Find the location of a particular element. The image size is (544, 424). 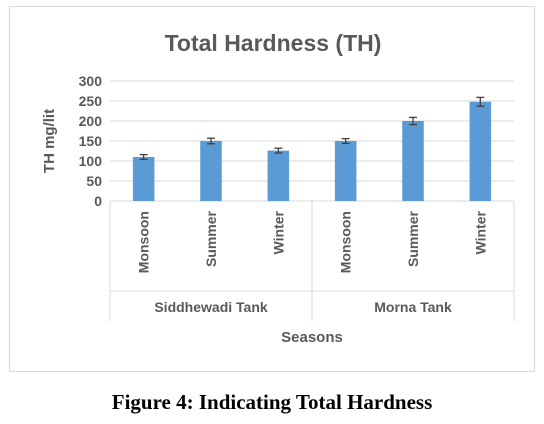

y-tick-label: 50 is located at coordinates (94, 181).